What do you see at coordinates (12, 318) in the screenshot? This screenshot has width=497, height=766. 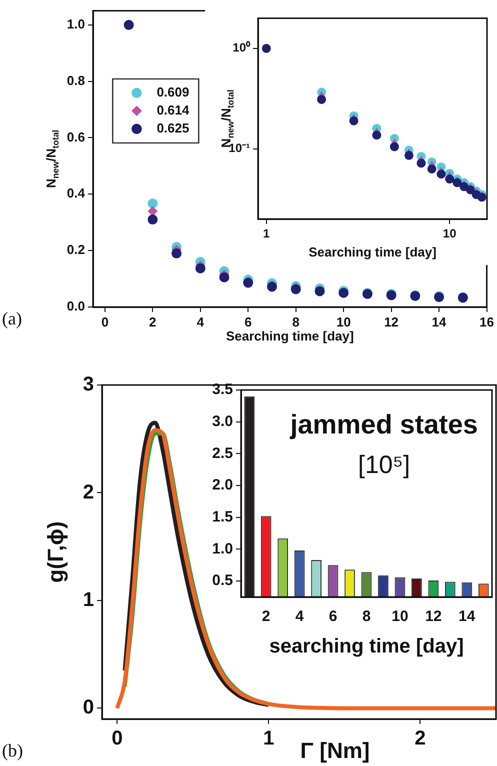 I see `text: (a)` at bounding box center [12, 318].